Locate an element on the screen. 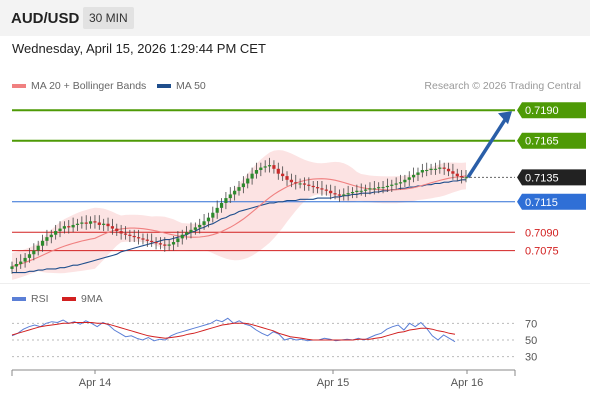 The width and height of the screenshot is (590, 400). current-tag is located at coordinates (551, 177).